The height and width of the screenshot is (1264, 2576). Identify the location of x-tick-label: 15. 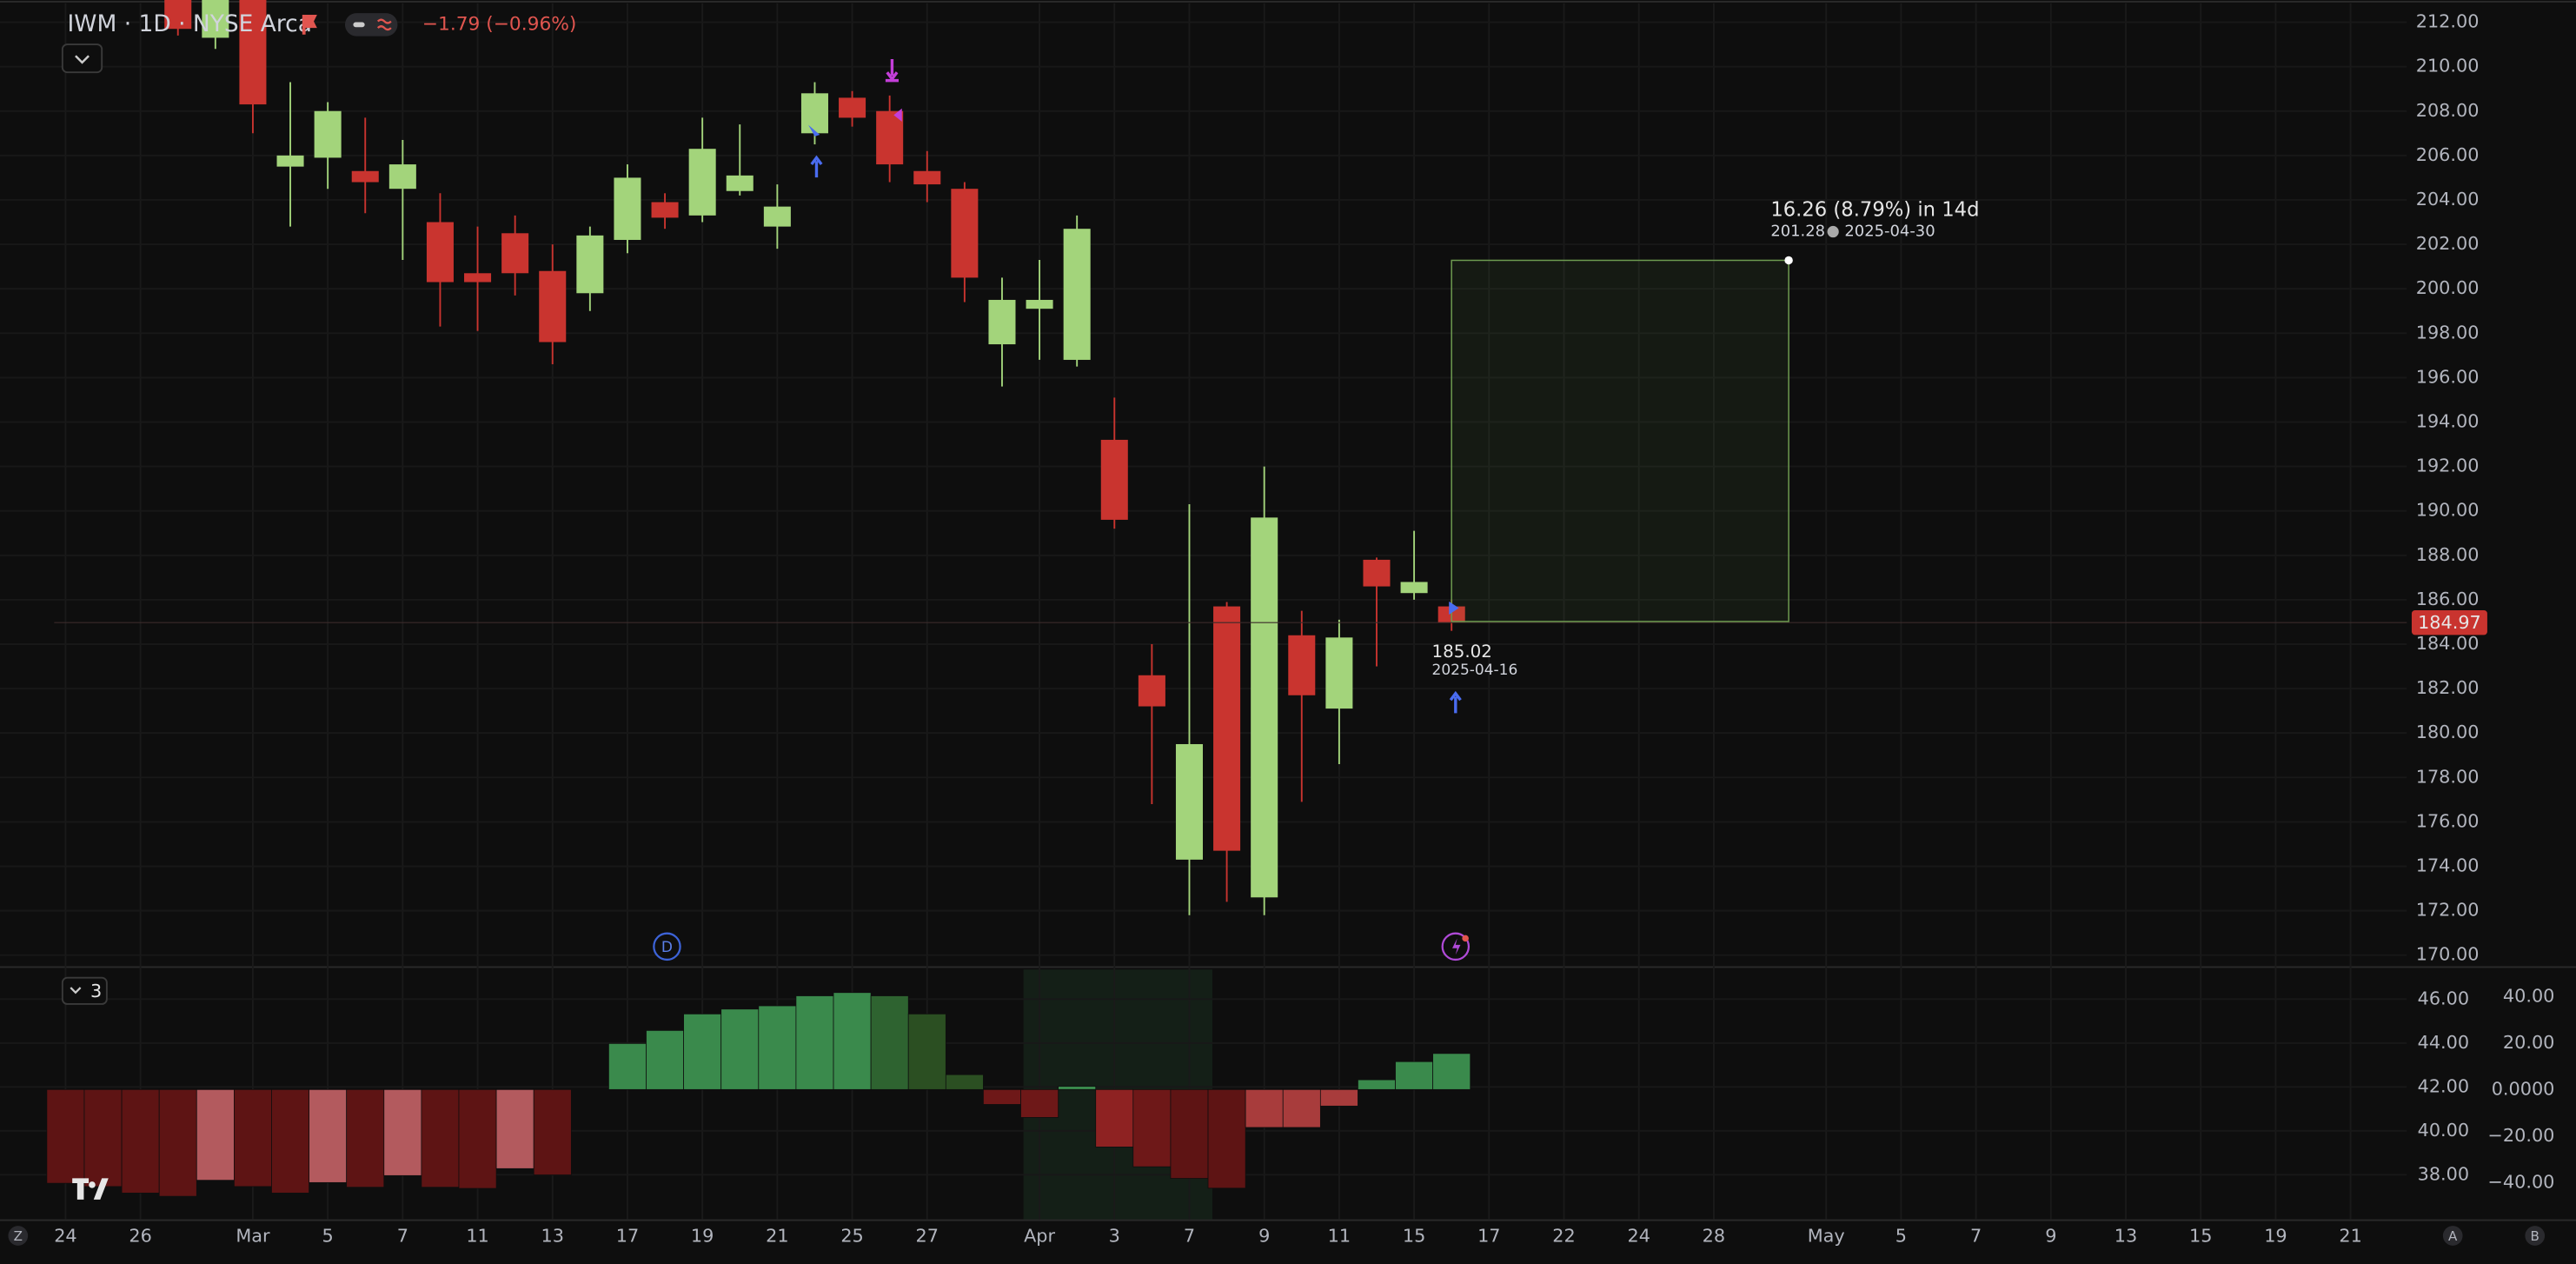
(1414, 1235).